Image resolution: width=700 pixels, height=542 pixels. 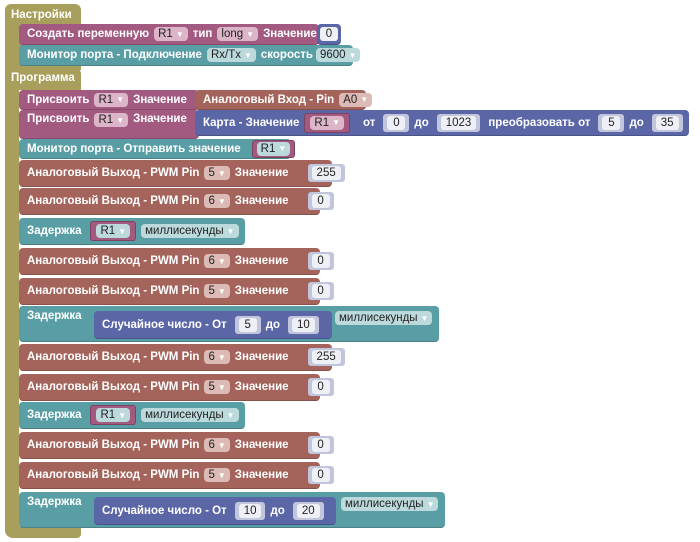 I want to click on pwm-output-block: Аналоговый Выход - PWM Pin 5 ▼ Значение 255, so click(x=182, y=173).